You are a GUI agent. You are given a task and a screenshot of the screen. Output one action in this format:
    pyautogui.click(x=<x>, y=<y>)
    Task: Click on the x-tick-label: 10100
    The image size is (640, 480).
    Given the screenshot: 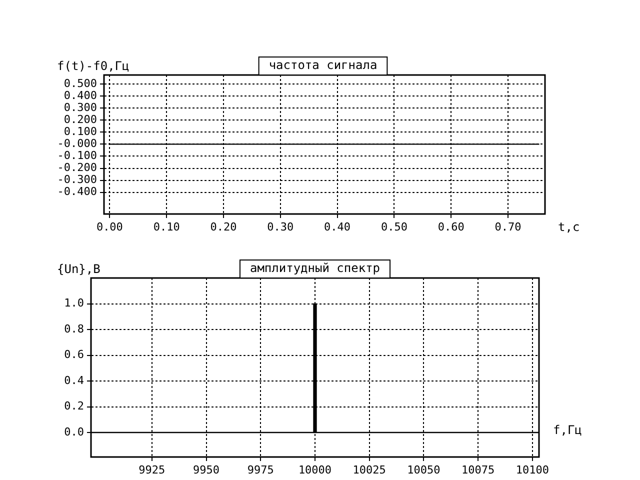 What is the action you would take?
    pyautogui.click(x=533, y=469)
    